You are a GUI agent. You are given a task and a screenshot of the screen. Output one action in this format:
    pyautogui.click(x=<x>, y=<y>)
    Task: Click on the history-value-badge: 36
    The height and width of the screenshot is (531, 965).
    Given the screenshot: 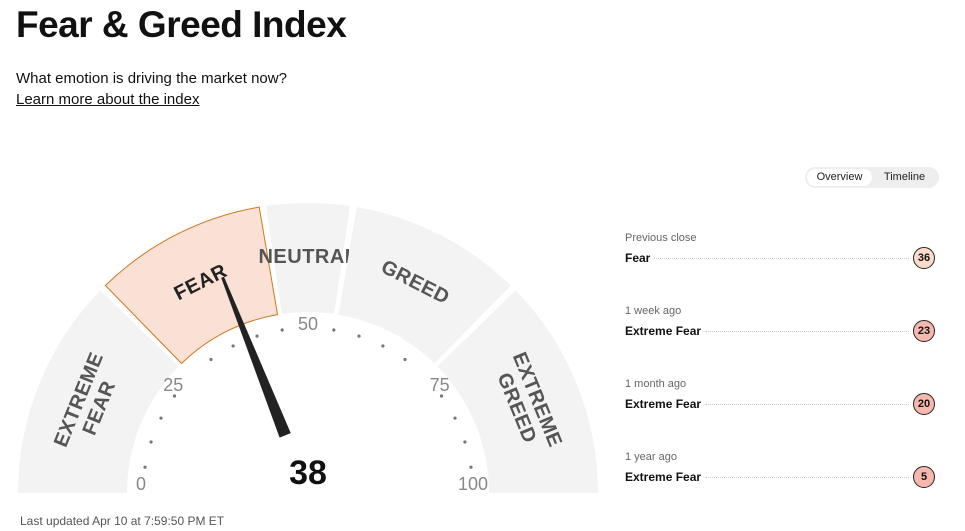 What is the action you would take?
    pyautogui.click(x=924, y=258)
    